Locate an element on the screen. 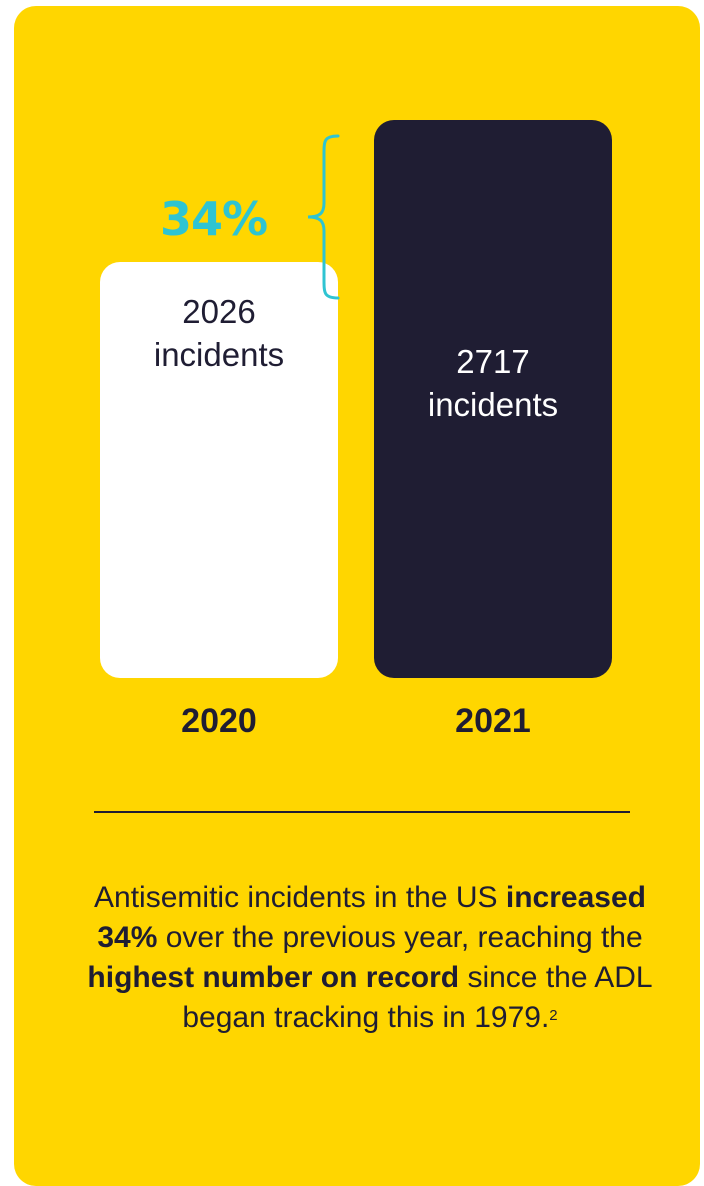 Image resolution: width=704 pixels, height=1186 pixels. curly-brace-icon is located at coordinates (323, 217).